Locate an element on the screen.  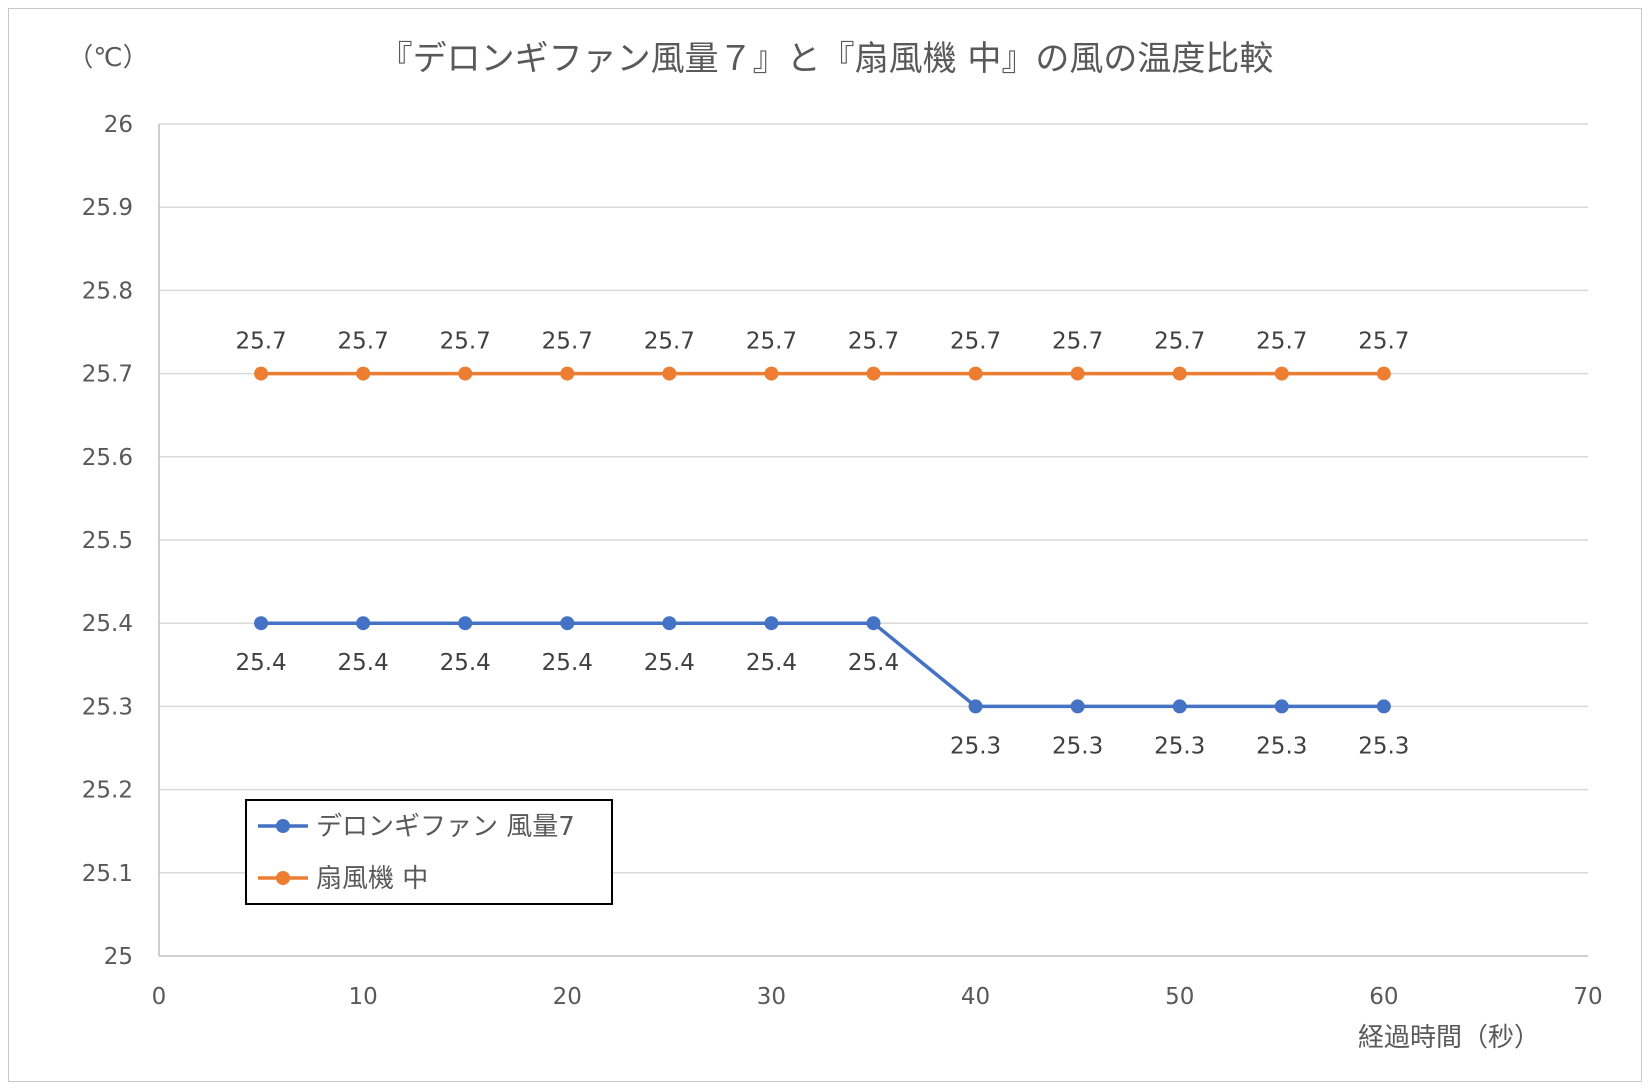
legend-box is located at coordinates (429, 852).